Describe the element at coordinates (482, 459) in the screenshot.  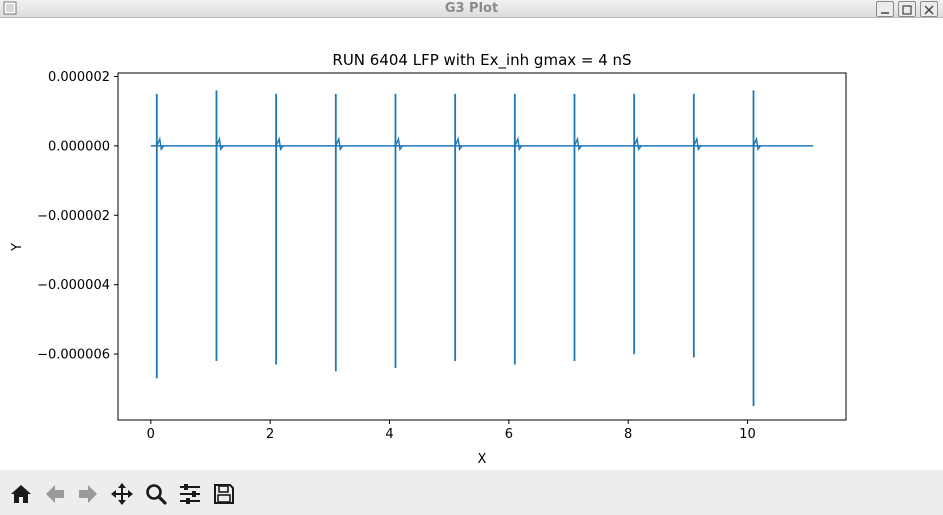
I see `x-axis-label: X` at that location.